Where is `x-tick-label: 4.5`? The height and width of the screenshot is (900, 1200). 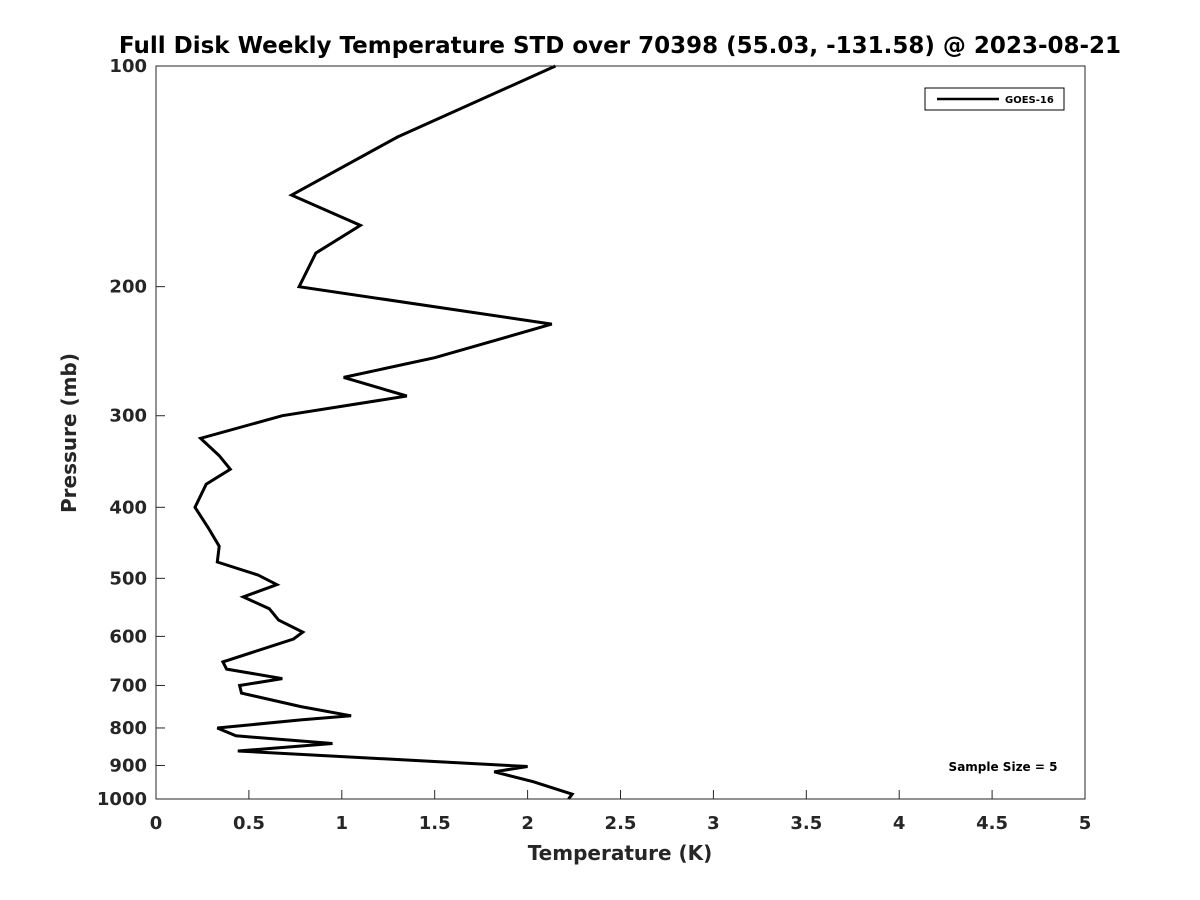 x-tick-label: 4.5 is located at coordinates (992, 823).